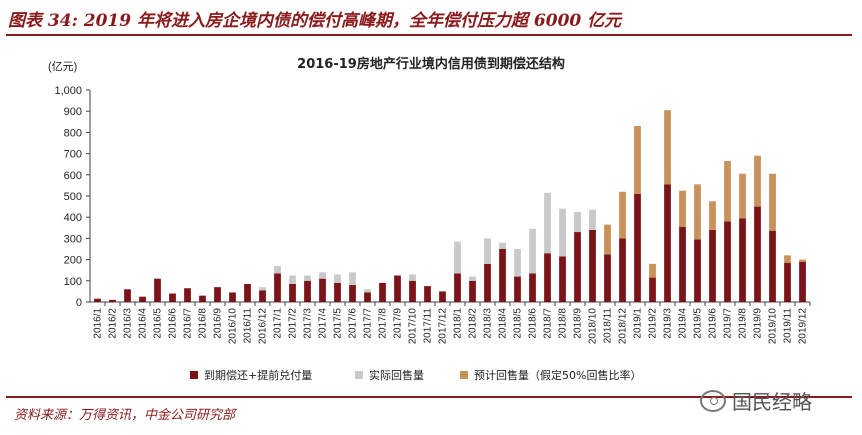 The width and height of the screenshot is (862, 435). What do you see at coordinates (323, 323) in the screenshot?
I see `x-tick-label: 2017/4` at bounding box center [323, 323].